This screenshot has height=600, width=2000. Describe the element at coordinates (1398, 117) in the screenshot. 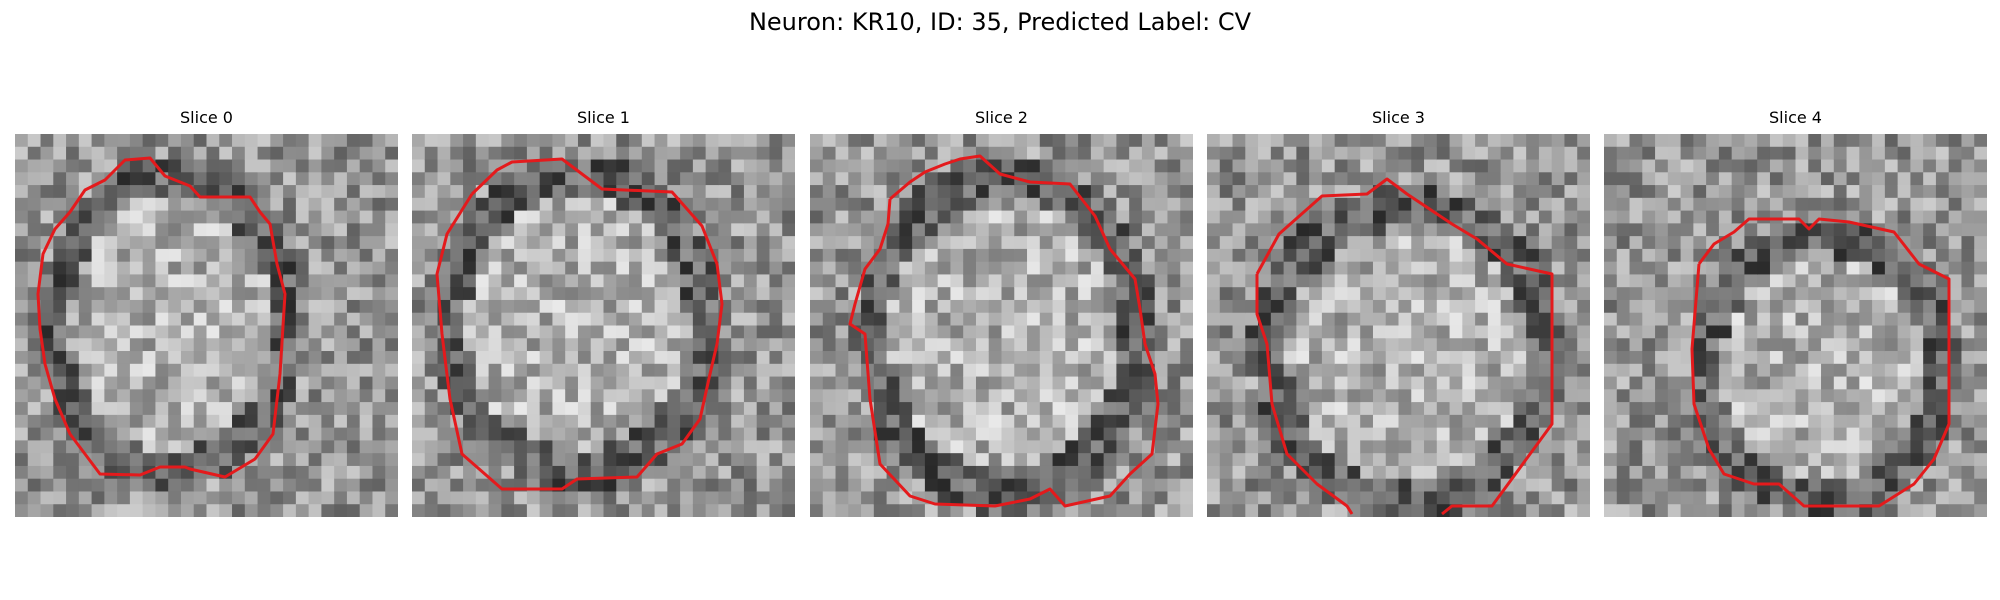

I see `slice-title-3: Slice 3` at that location.